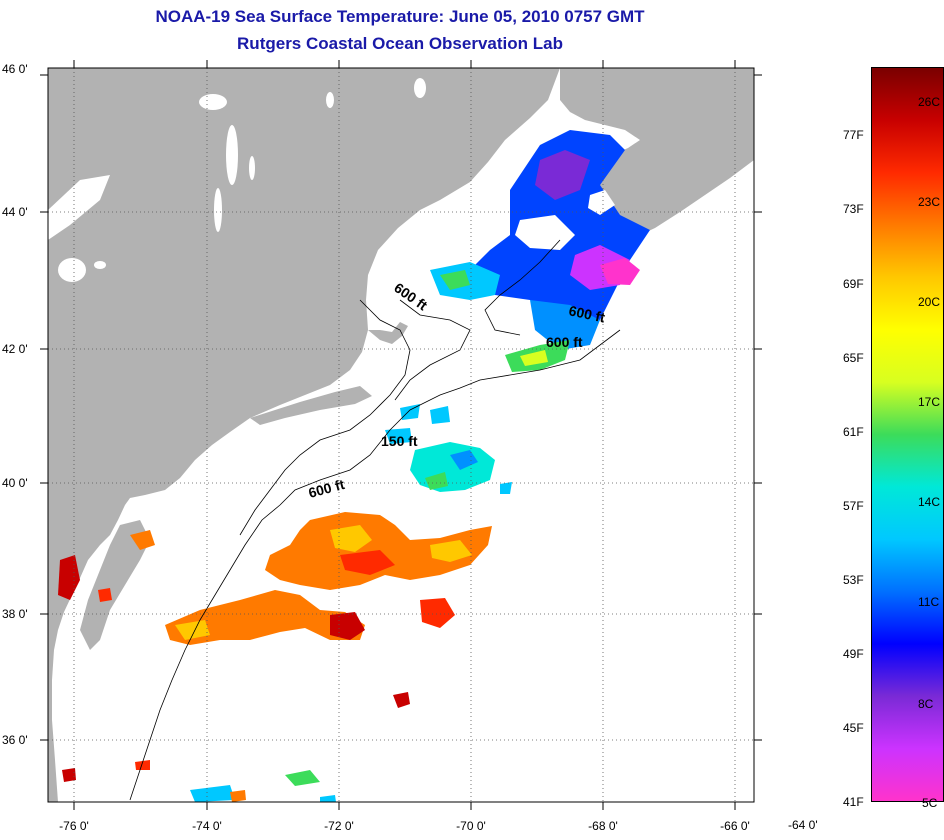 Image resolution: width=944 pixels, height=840 pixels. I want to click on temperature-colorbar, so click(907, 434).